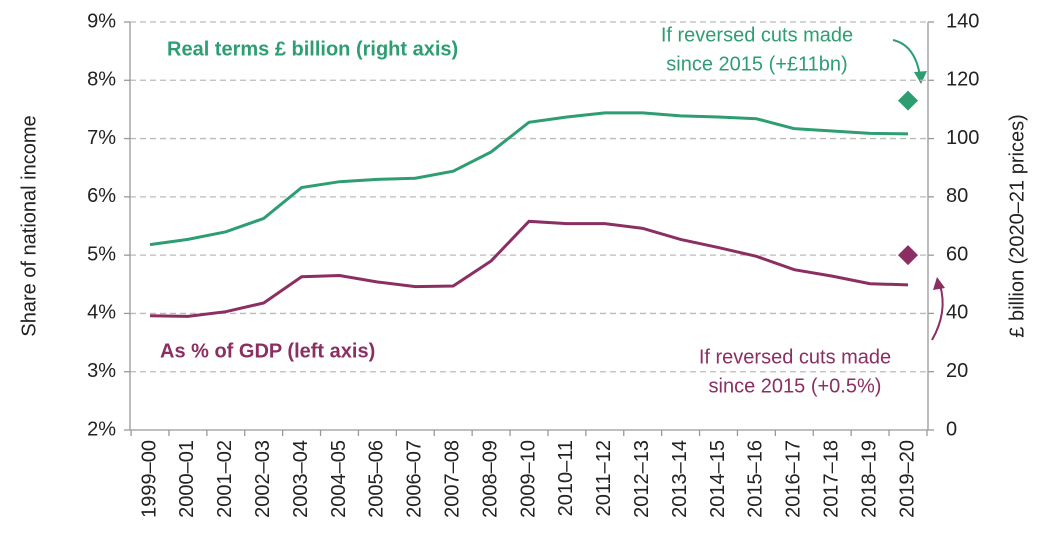 The height and width of the screenshot is (553, 1045). What do you see at coordinates (149, 479) in the screenshot?
I see `x-tick-label: 1999–00` at bounding box center [149, 479].